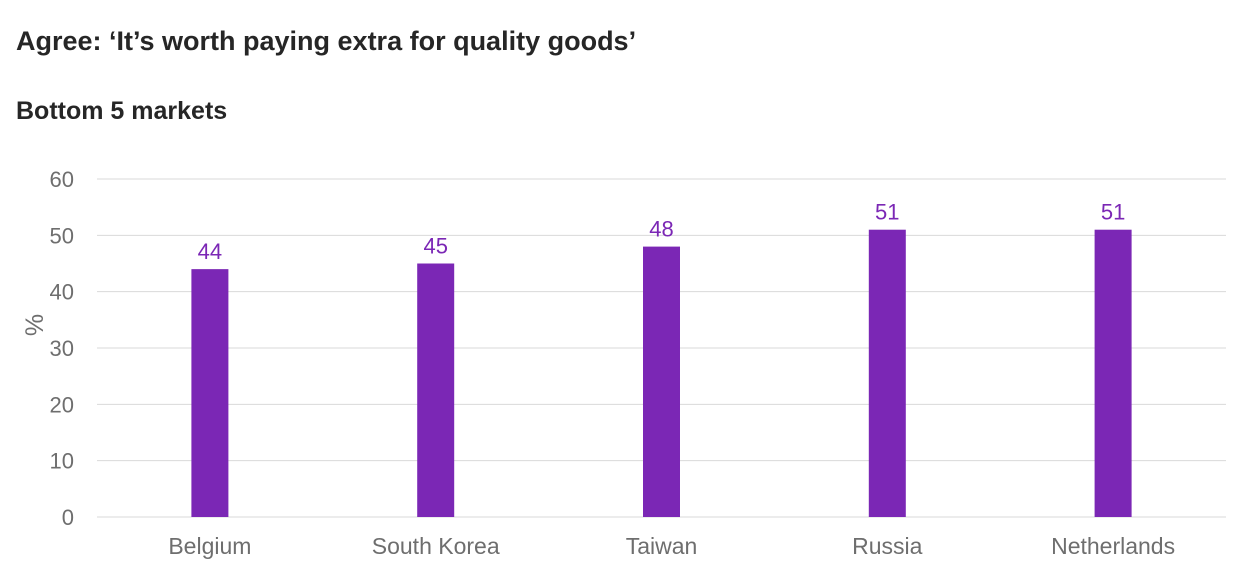 The height and width of the screenshot is (568, 1238). What do you see at coordinates (887, 546) in the screenshot?
I see `x-category-label: Russia` at bounding box center [887, 546].